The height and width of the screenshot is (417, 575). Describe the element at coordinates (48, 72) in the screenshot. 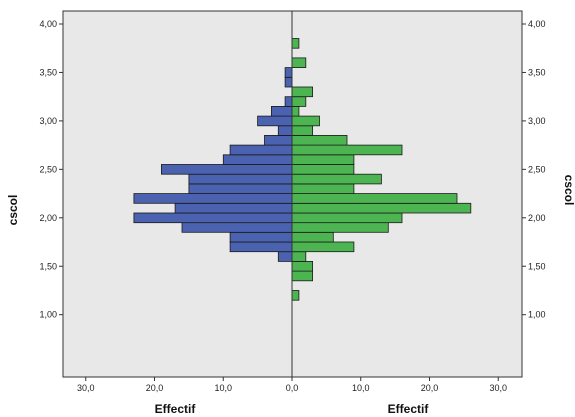

I see `y-tick-label-left: 3,50` at that location.